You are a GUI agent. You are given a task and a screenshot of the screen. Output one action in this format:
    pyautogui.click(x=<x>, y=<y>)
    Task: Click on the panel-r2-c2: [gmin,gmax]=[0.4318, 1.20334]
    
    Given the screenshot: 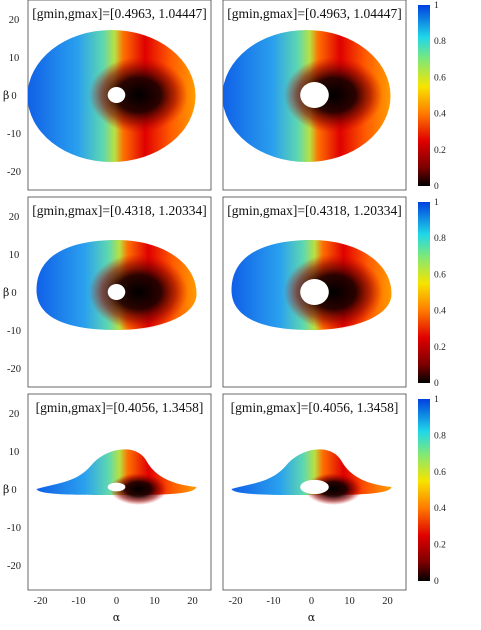 What is the action you would take?
    pyautogui.click(x=314, y=292)
    